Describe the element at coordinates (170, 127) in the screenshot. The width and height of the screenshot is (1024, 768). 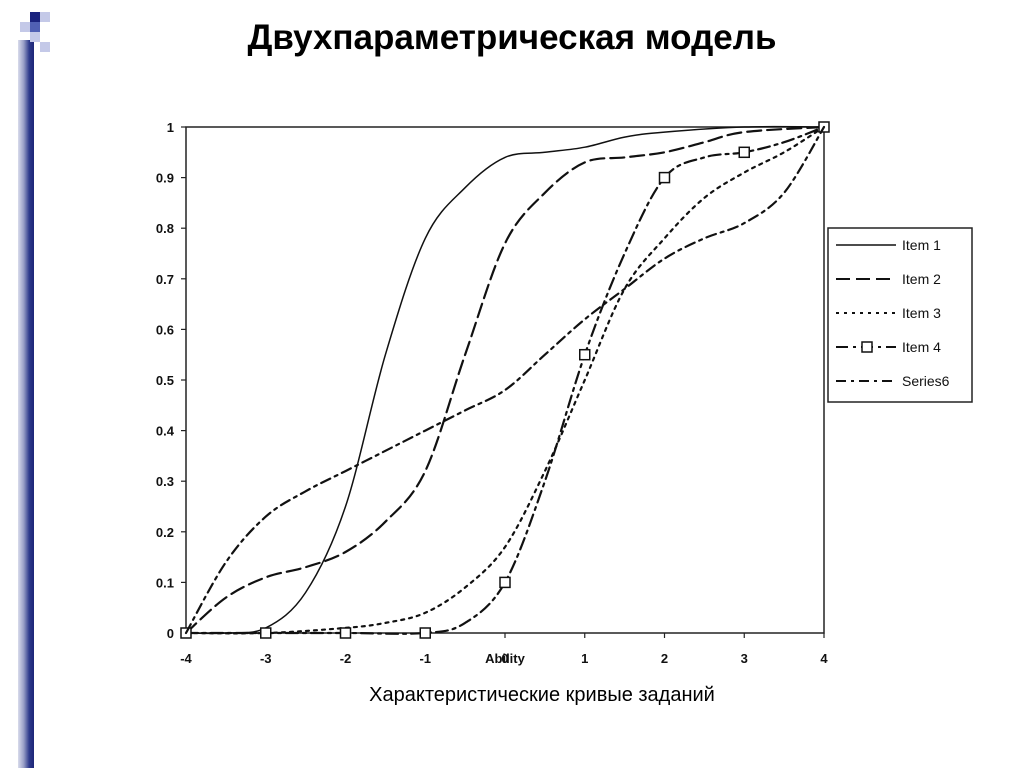
I see `y-tick-label: 1` at that location.